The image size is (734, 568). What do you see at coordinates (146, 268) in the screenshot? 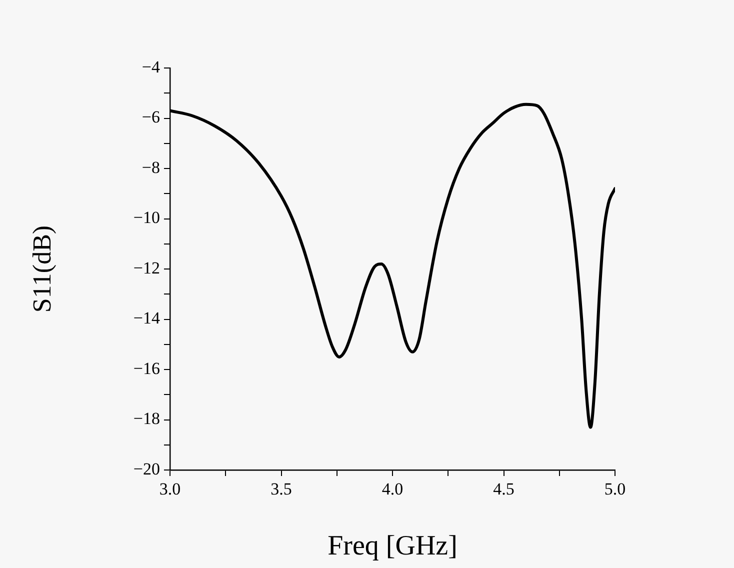
I see `y-tick-label: −12` at bounding box center [146, 268].